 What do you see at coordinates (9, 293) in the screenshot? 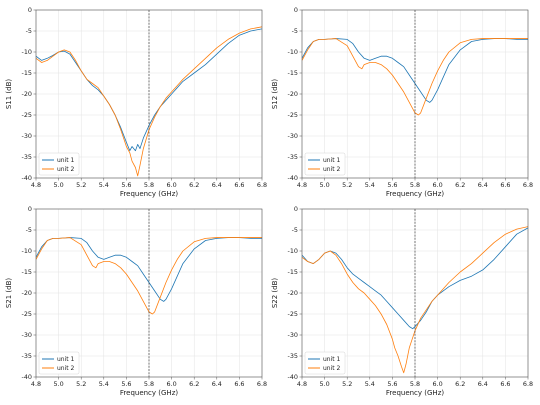
I see `y-axis-label: S21 (dB)` at bounding box center [9, 293].